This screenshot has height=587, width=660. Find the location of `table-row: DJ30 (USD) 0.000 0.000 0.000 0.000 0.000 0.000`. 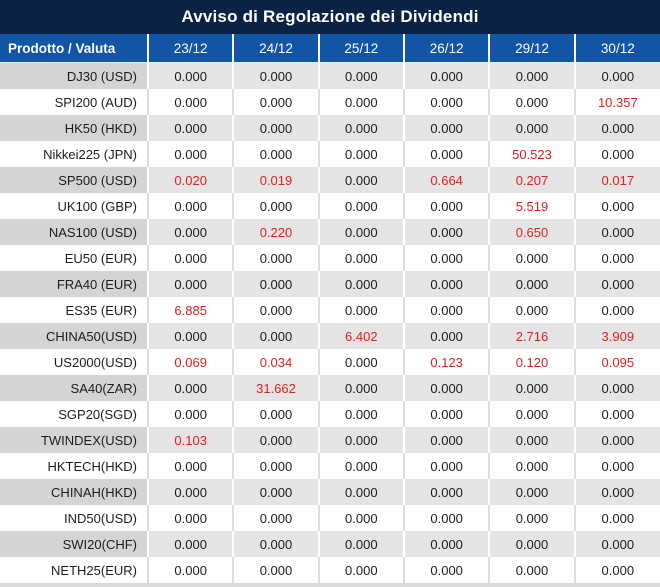

table-row: DJ30 (USD) 0.000 0.000 0.000 0.000 0.000 0.000 is located at coordinates (330, 75).